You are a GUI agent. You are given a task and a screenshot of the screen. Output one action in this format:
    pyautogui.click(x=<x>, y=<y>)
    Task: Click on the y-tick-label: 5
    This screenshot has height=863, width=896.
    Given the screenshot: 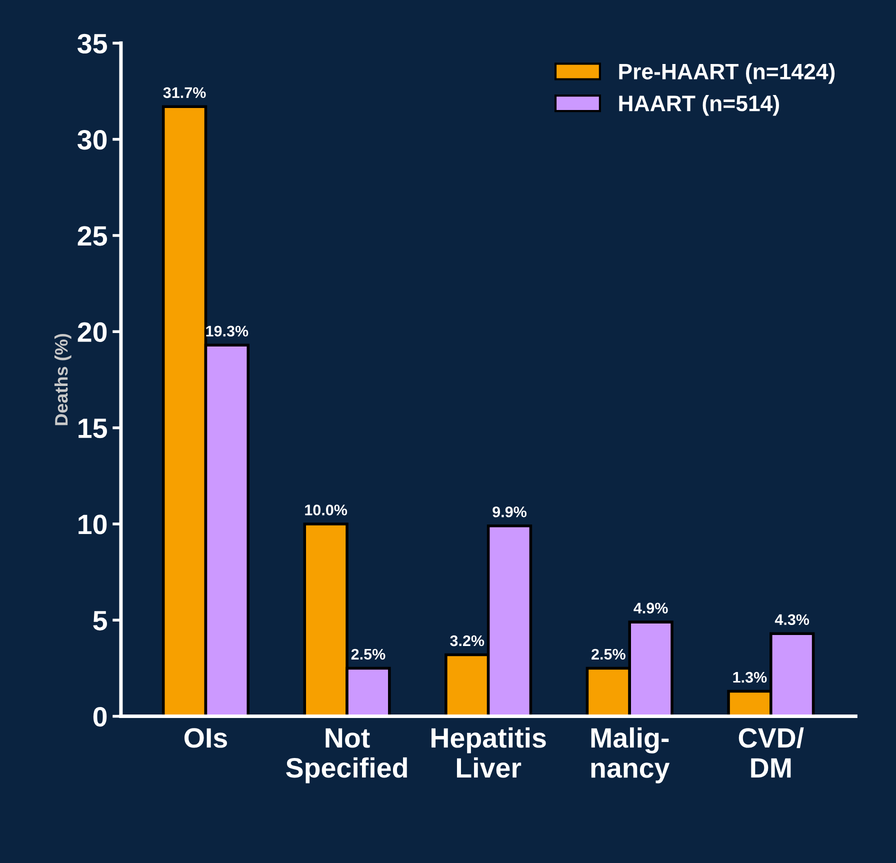 What is the action you would take?
    pyautogui.click(x=100, y=620)
    